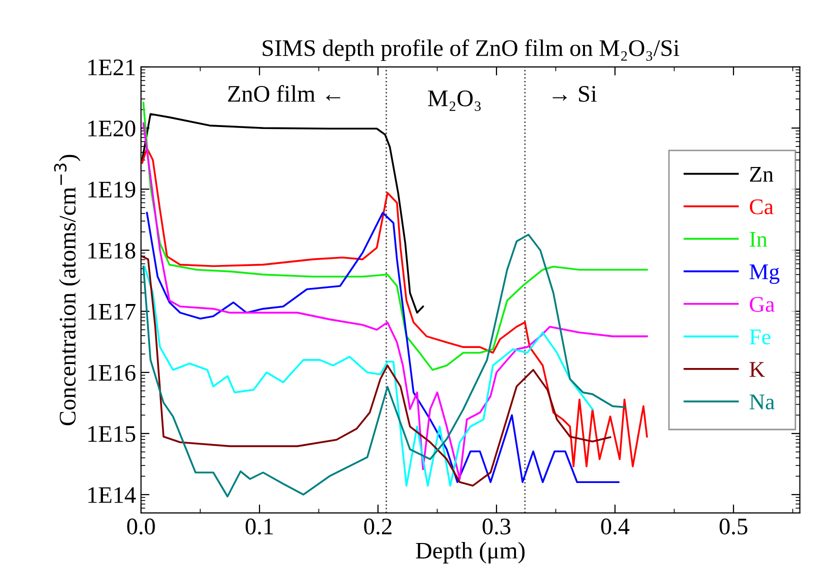  I want to click on y-tick-label: 1E16, so click(112, 372).